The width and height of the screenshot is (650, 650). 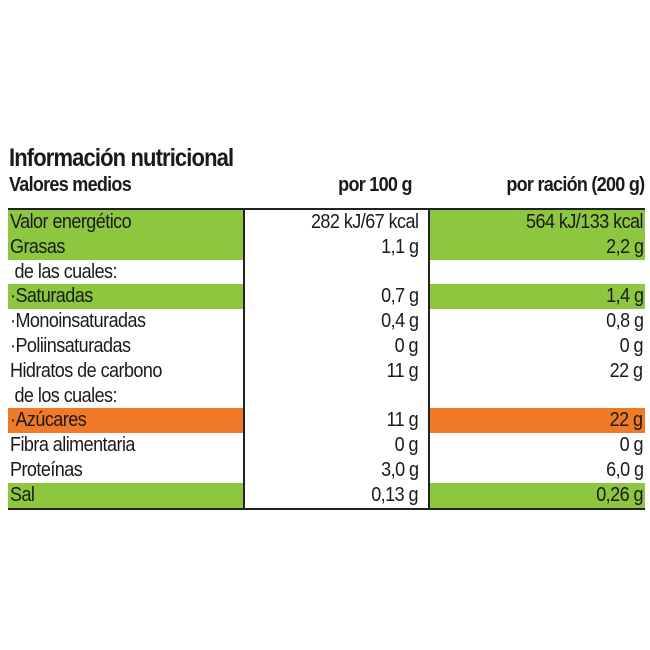 I want to click on nutrient-label-cell: de los cuales:, so click(x=125, y=396).